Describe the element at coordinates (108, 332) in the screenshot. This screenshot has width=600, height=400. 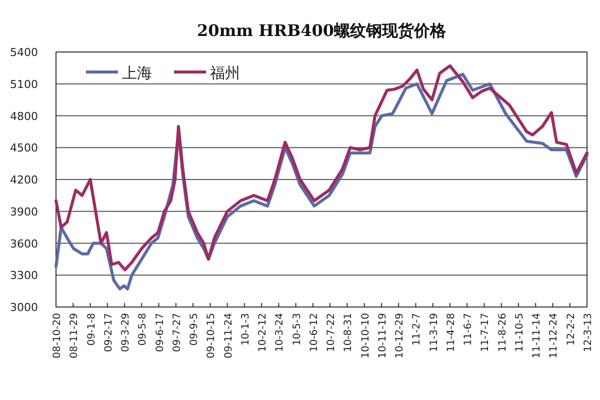
I see `x-tick-label: 09-2-17` at that location.